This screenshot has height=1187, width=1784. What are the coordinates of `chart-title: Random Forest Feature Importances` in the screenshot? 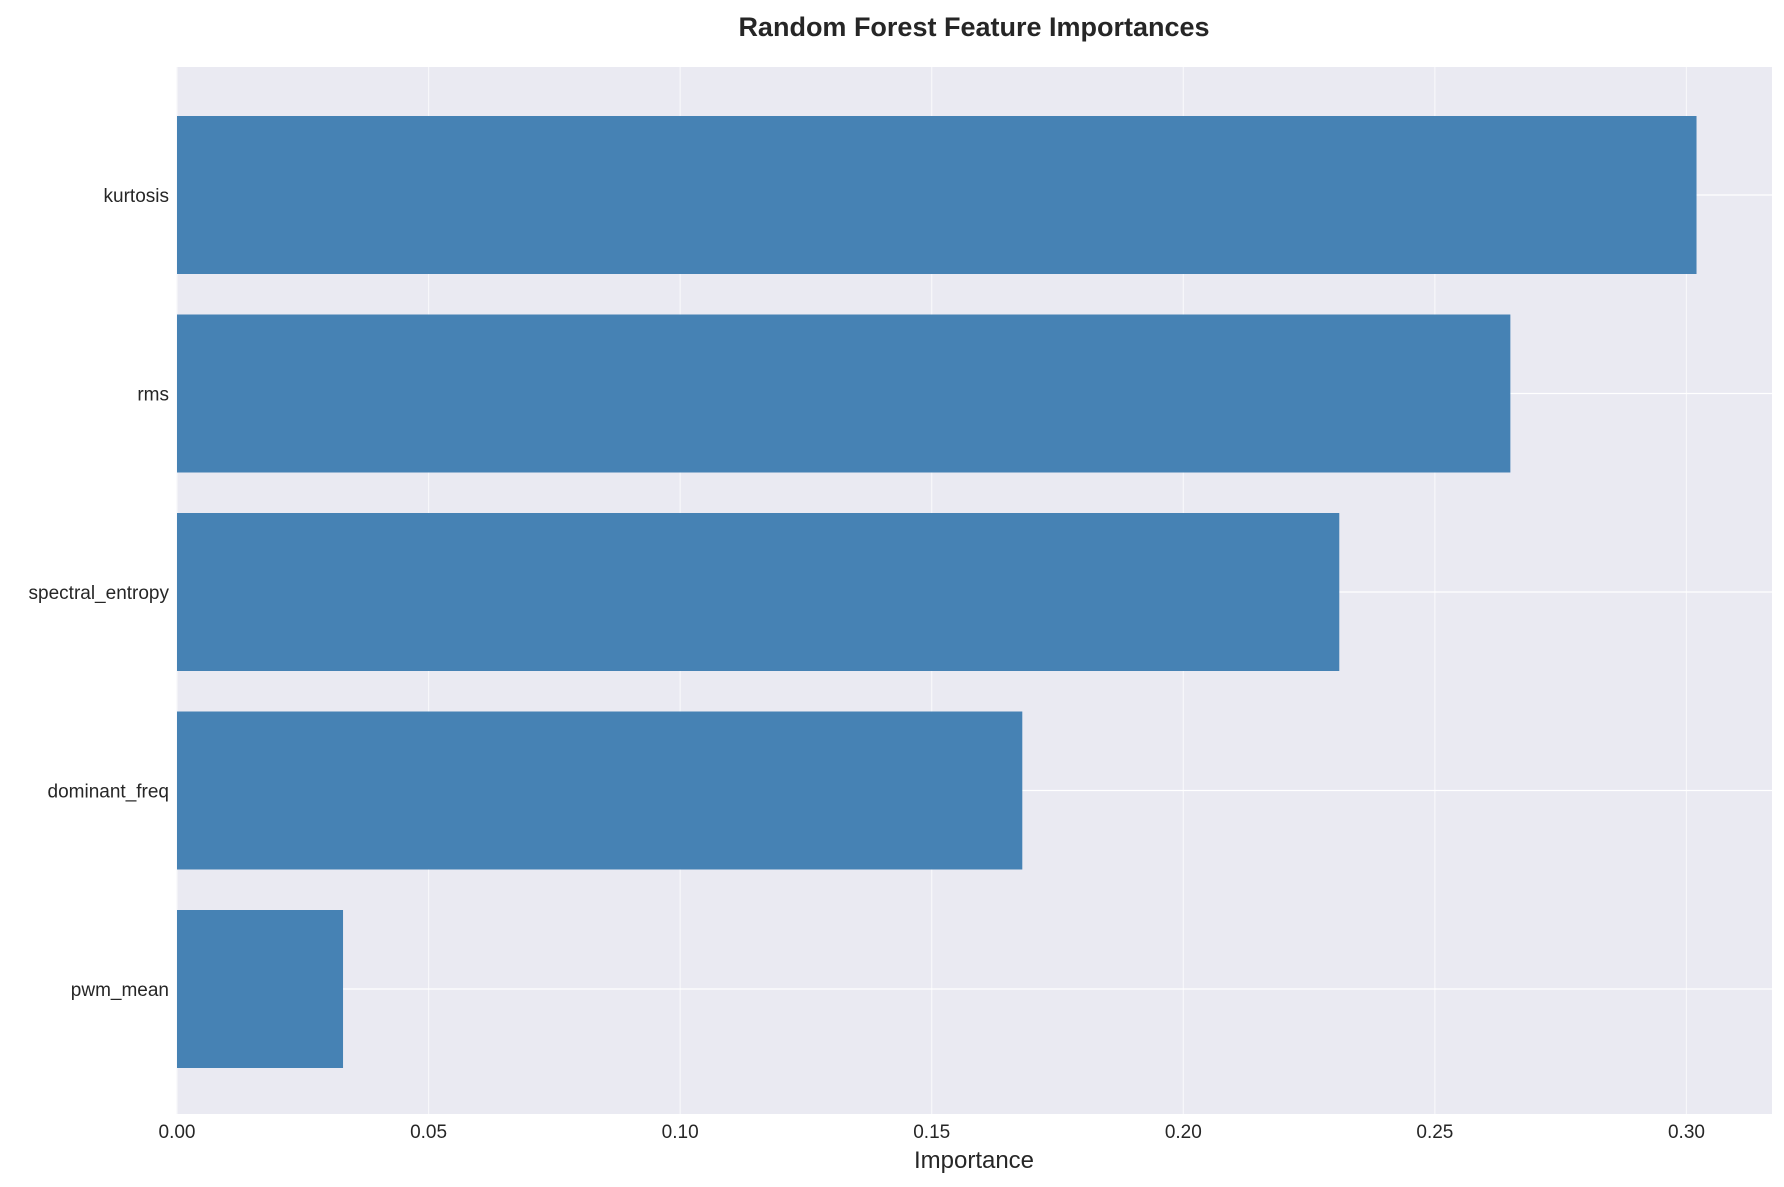 It's located at (973, 27).